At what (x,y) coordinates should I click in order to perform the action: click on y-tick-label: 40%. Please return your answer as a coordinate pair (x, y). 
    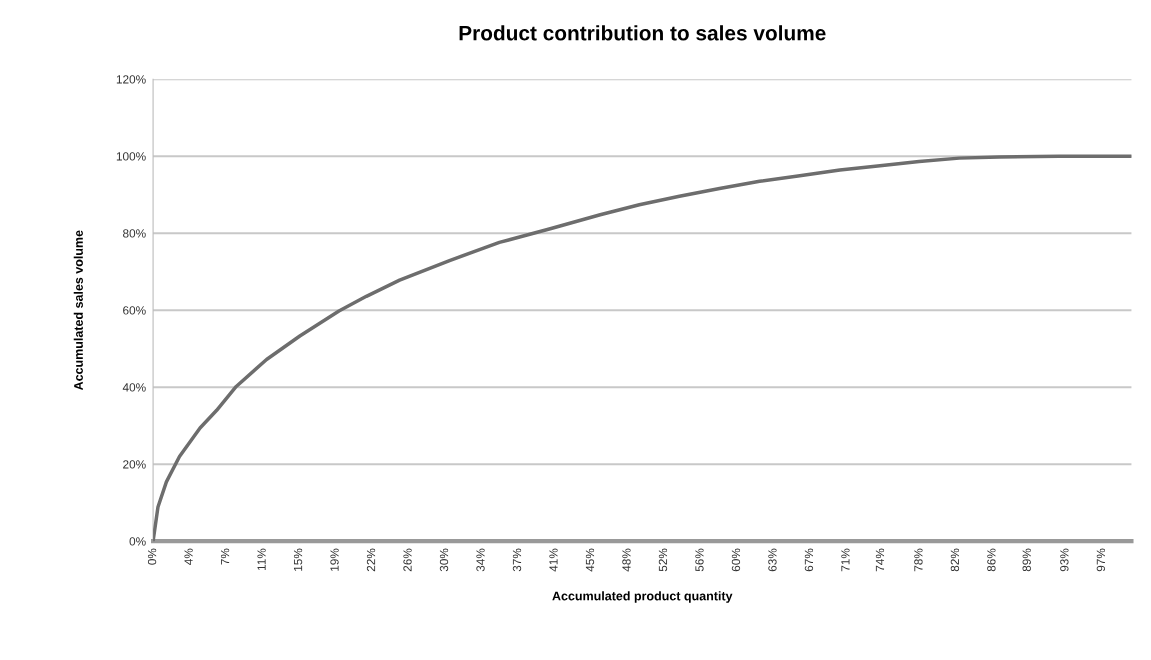
    Looking at the image, I should click on (134, 387).